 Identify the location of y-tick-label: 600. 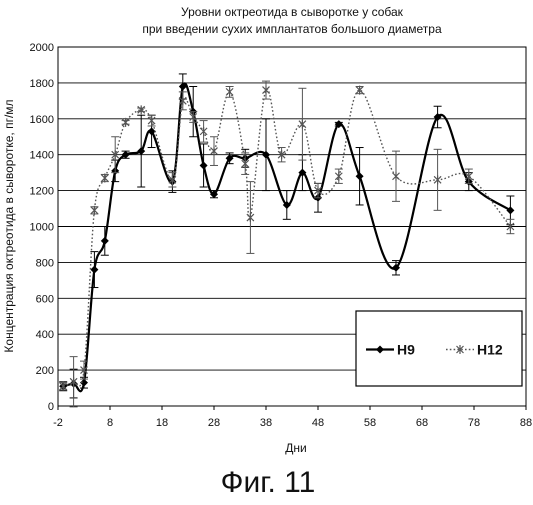
(45, 299).